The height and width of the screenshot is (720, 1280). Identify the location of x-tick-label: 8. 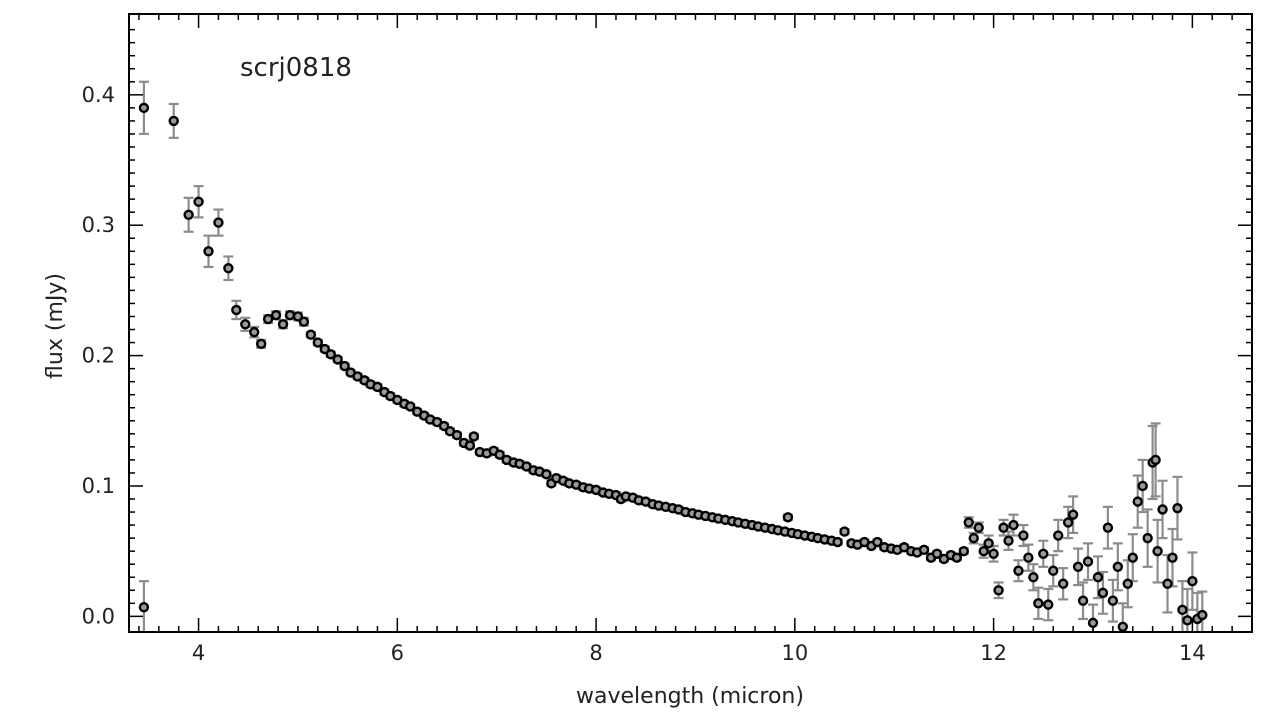
(595, 653).